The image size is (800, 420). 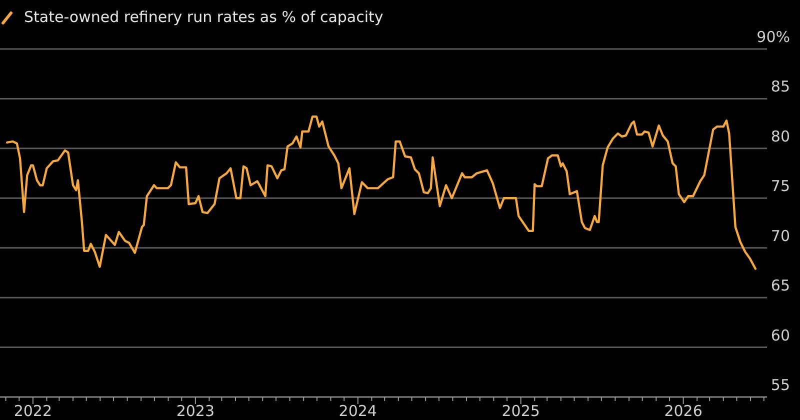 I want to click on y-tick-label: 70, so click(x=780, y=235).